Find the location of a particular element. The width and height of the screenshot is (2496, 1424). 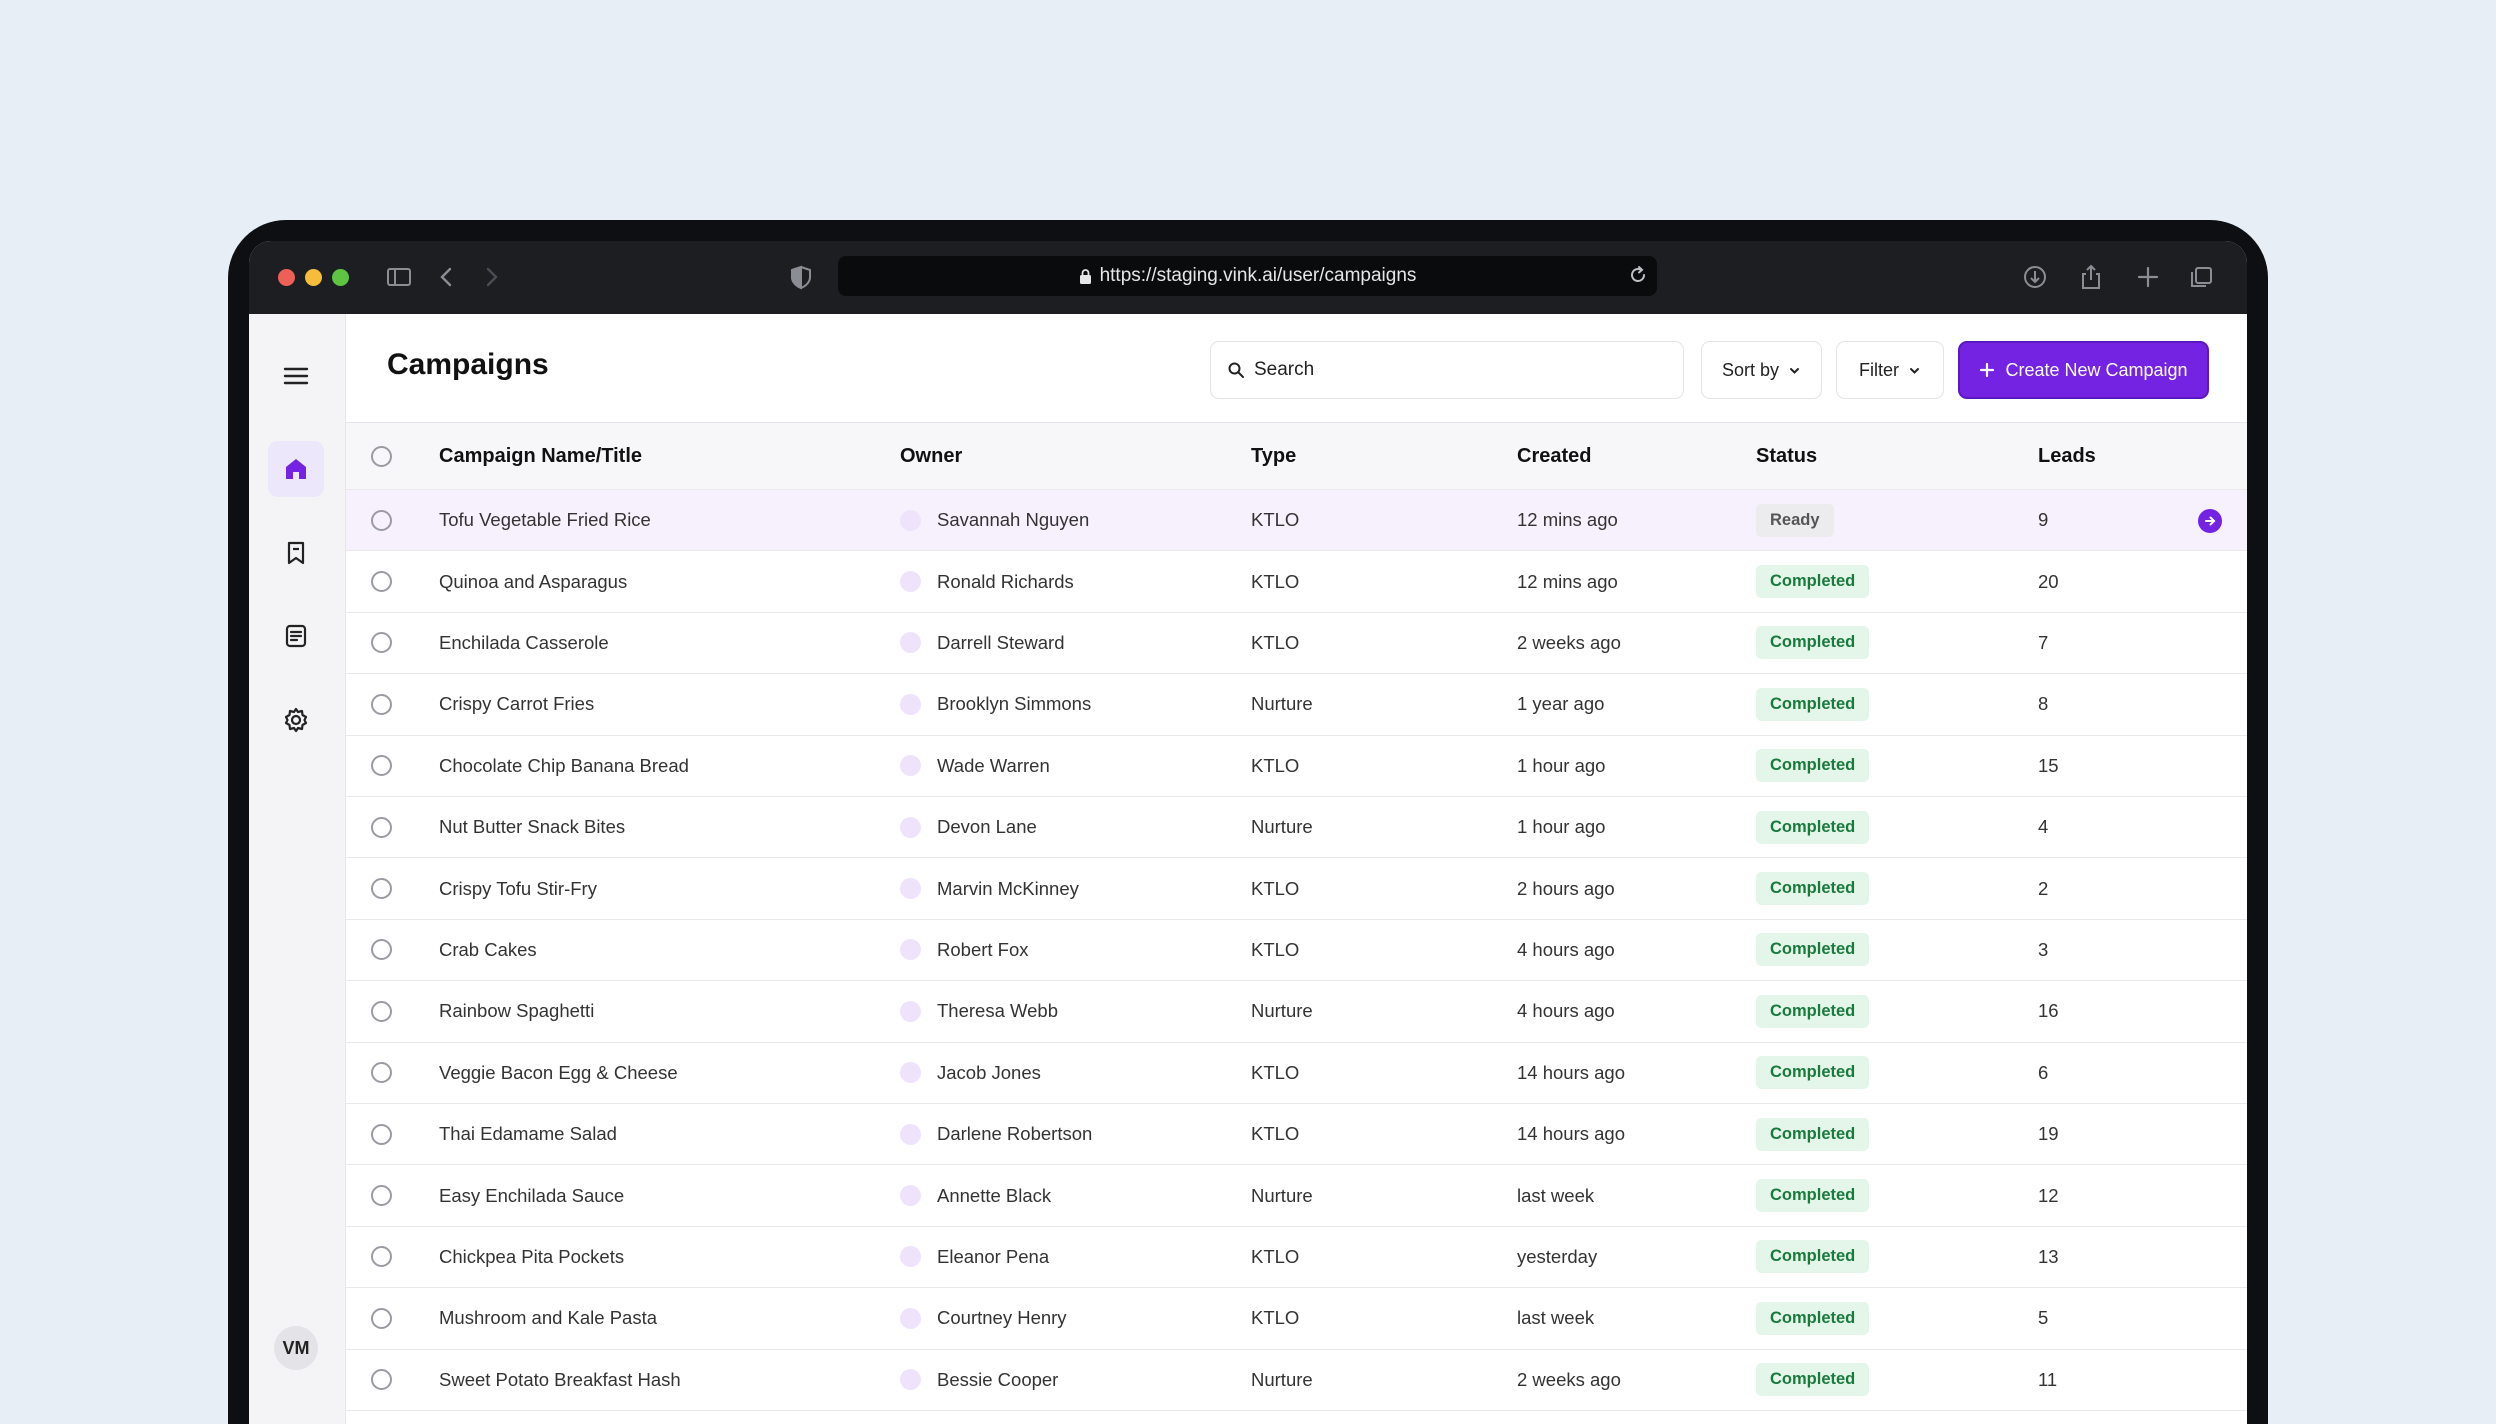

campaign-name: Crispy Carrot Fries is located at coordinates (517, 704).